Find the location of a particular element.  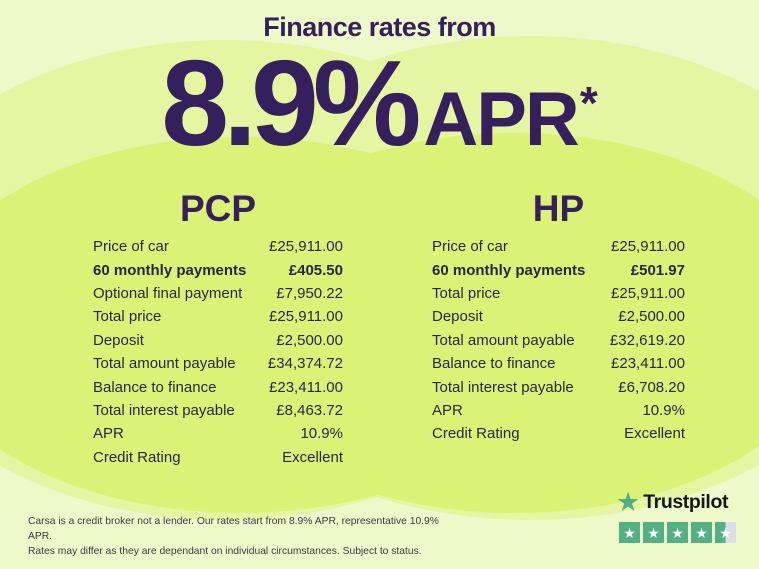

trustpilot-half-star-box: ★ is located at coordinates (725, 532).